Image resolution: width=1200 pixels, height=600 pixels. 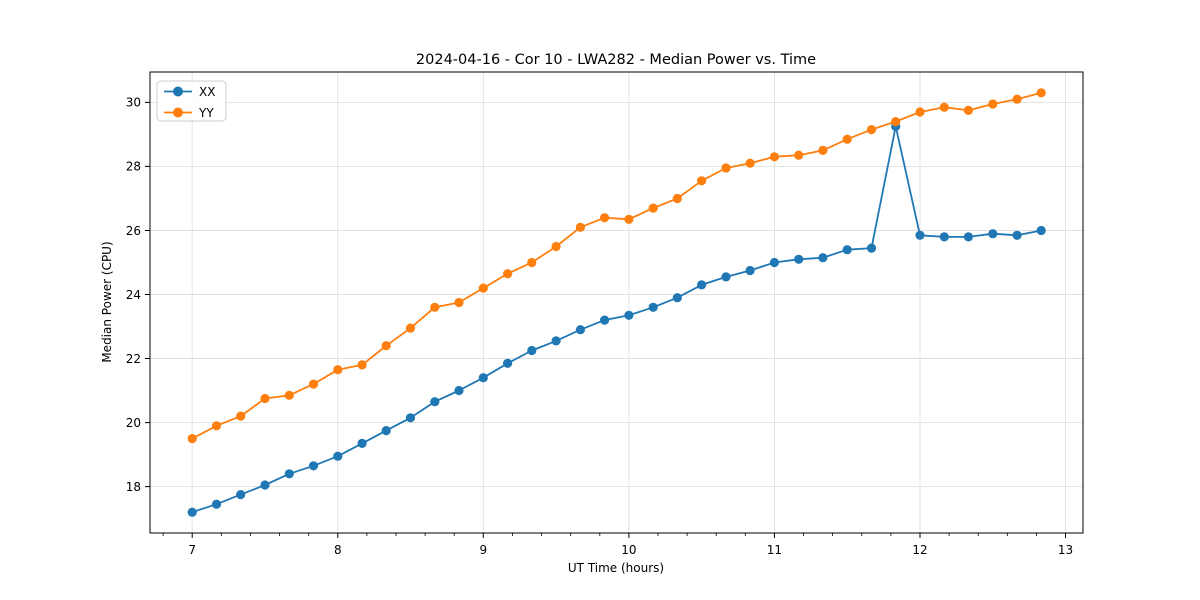 I want to click on x-tick-label: 11, so click(x=774, y=550).